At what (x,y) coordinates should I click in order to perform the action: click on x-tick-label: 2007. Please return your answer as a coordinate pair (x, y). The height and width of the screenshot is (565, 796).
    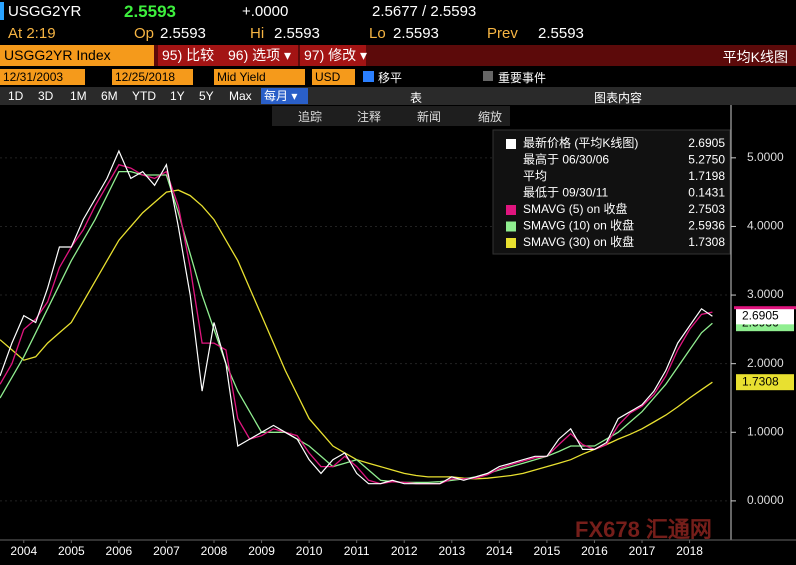
    Looking at the image, I should click on (166, 551).